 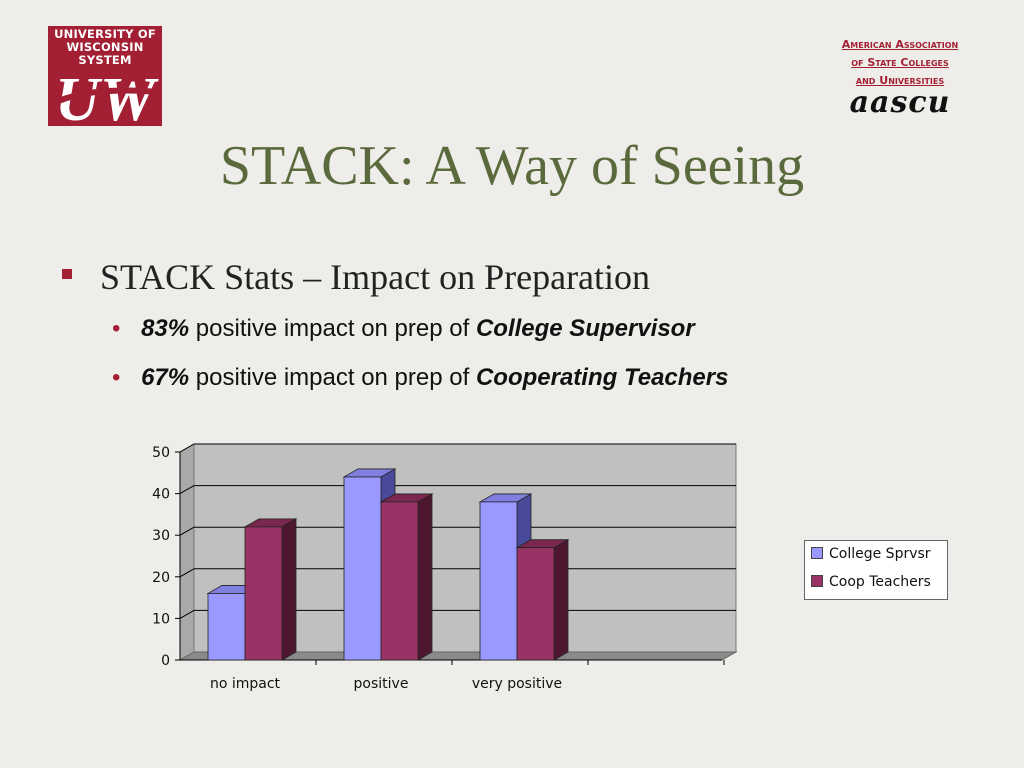 I want to click on legend-item-1: College Sprvsr, so click(x=871, y=554).